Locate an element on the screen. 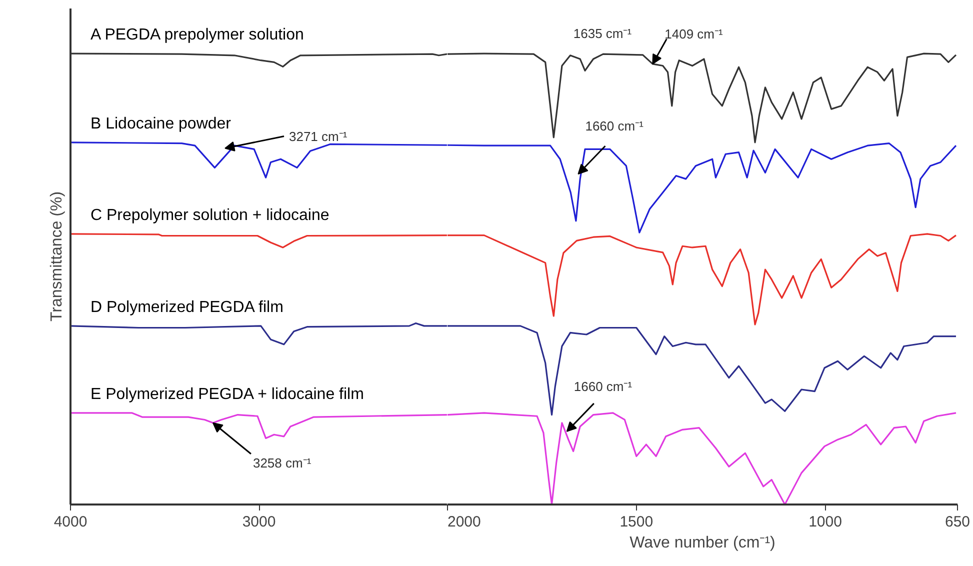 This screenshot has width=973, height=566. series-label: D Polymerized PEGDA film is located at coordinates (187, 307).